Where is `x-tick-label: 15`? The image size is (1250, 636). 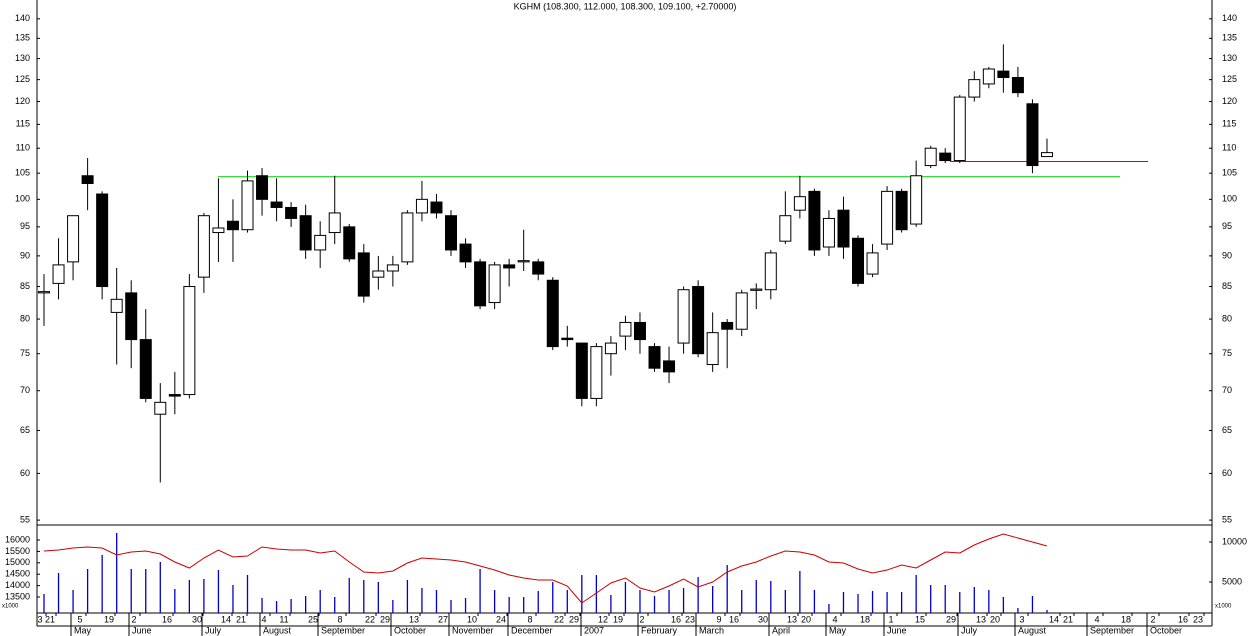
x-tick-label: 15 is located at coordinates (920, 619).